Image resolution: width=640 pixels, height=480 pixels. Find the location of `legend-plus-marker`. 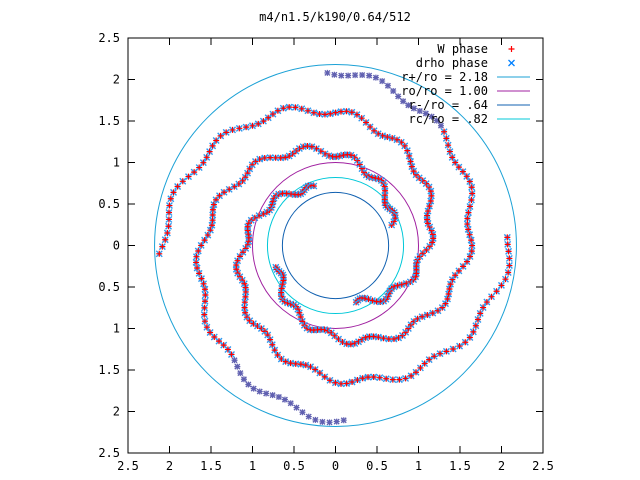

legend-plus-marker is located at coordinates (511, 49).